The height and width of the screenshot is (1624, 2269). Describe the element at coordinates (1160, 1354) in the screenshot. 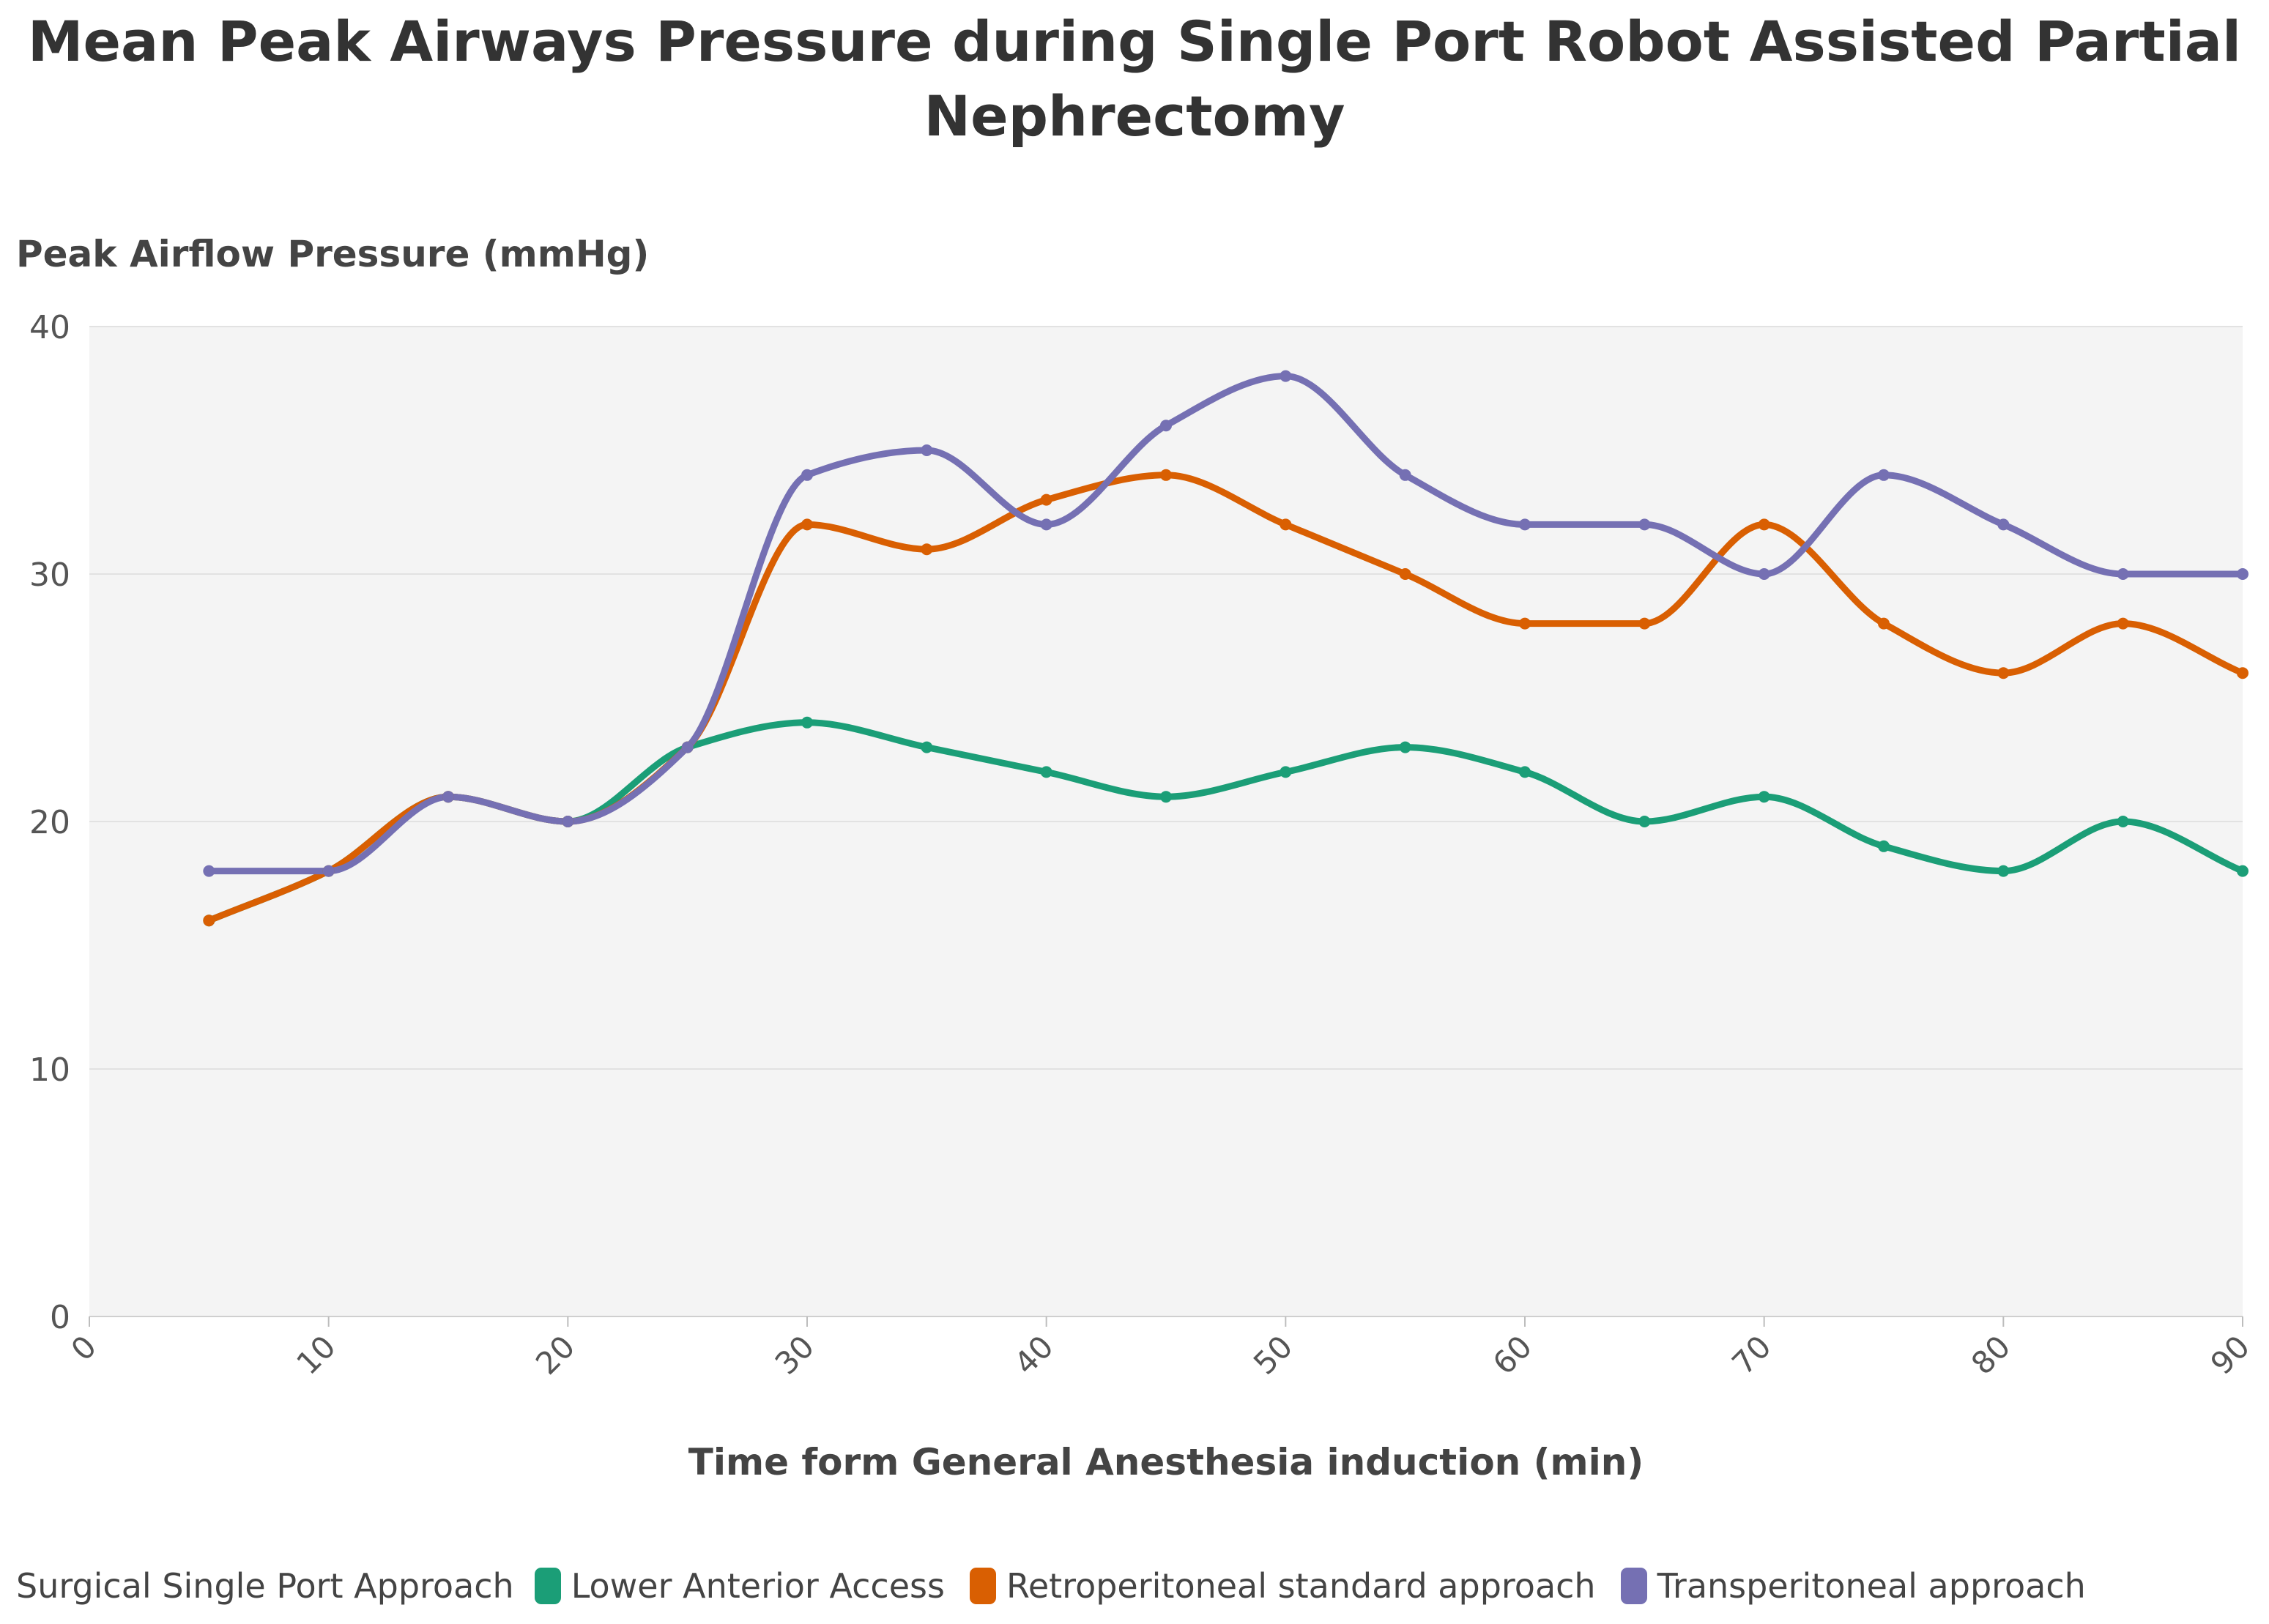

I see `x-tick-labels: 0 10 20 30 40 50 60 70 80 90` at that location.